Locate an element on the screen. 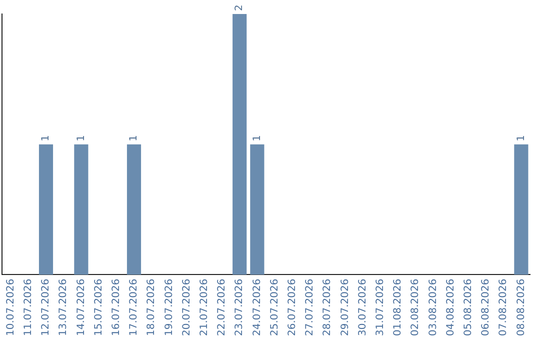  x-tick-label: 04.08.2026 is located at coordinates (450, 307).